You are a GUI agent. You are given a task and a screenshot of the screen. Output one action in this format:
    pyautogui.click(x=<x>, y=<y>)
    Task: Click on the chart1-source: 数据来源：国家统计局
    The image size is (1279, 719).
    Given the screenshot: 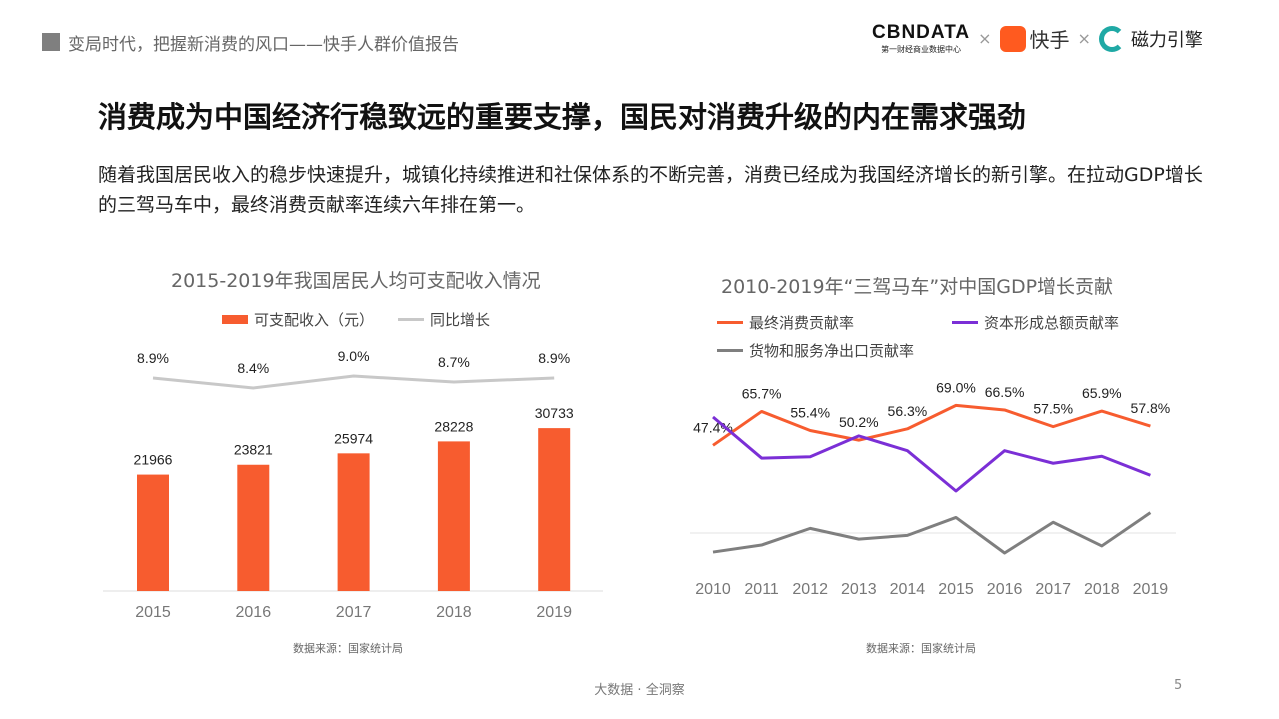 What is the action you would take?
    pyautogui.click(x=348, y=648)
    